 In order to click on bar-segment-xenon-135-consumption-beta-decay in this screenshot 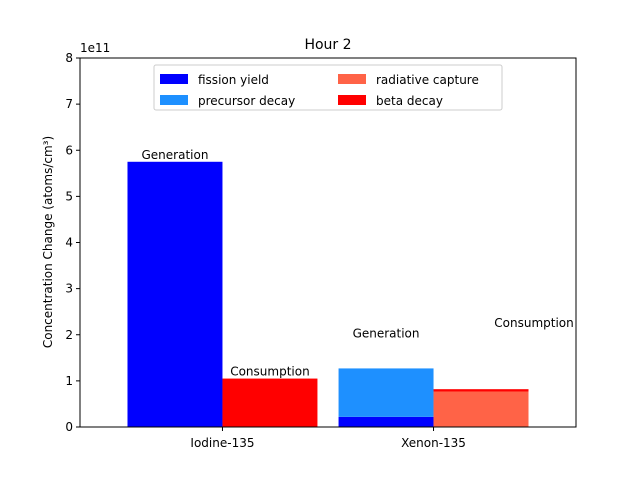, I will do `click(481, 390)`.